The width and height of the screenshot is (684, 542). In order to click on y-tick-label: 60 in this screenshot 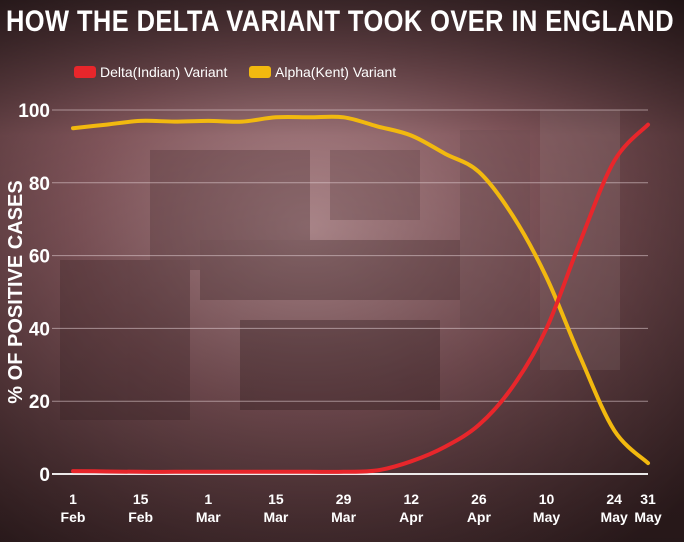, I will do `click(39, 257)`.